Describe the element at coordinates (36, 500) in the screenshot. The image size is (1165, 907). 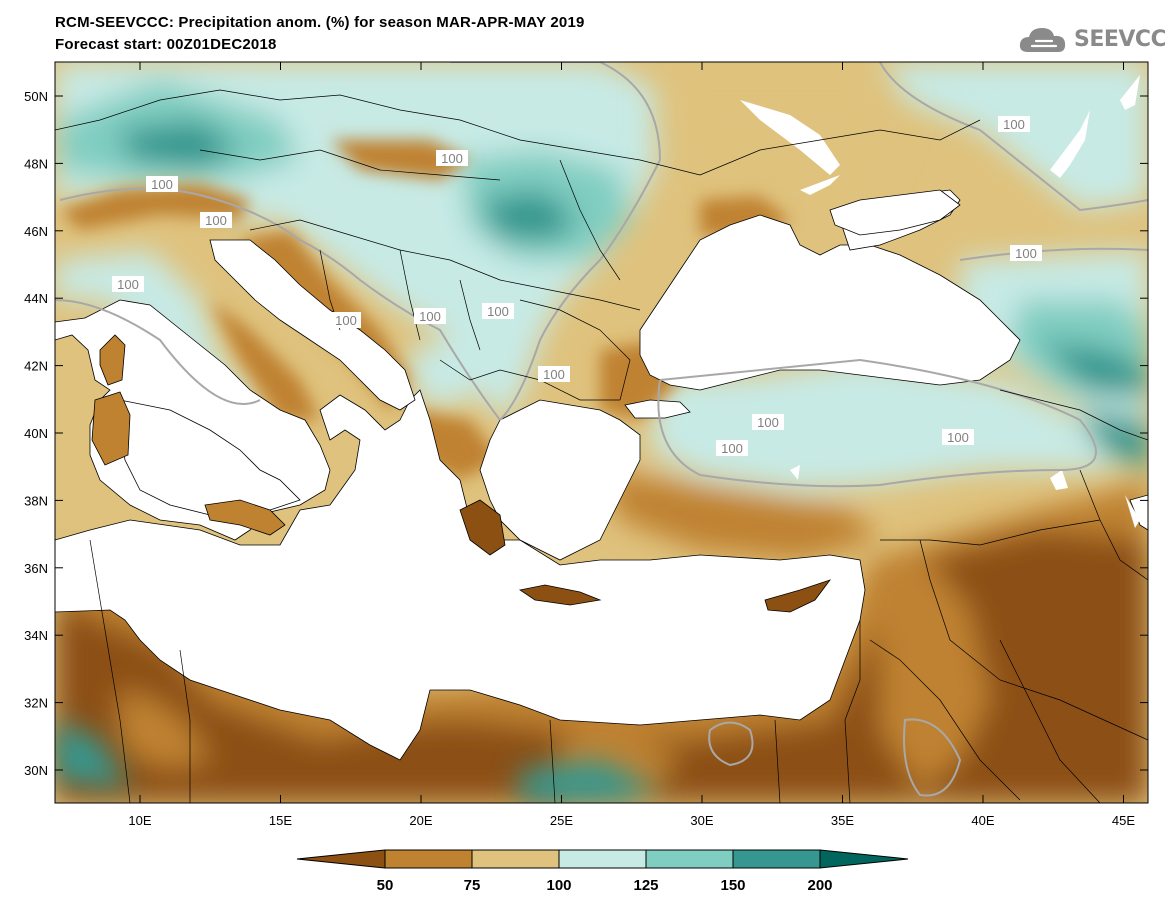
I see `y-tick-label: 38N` at that location.